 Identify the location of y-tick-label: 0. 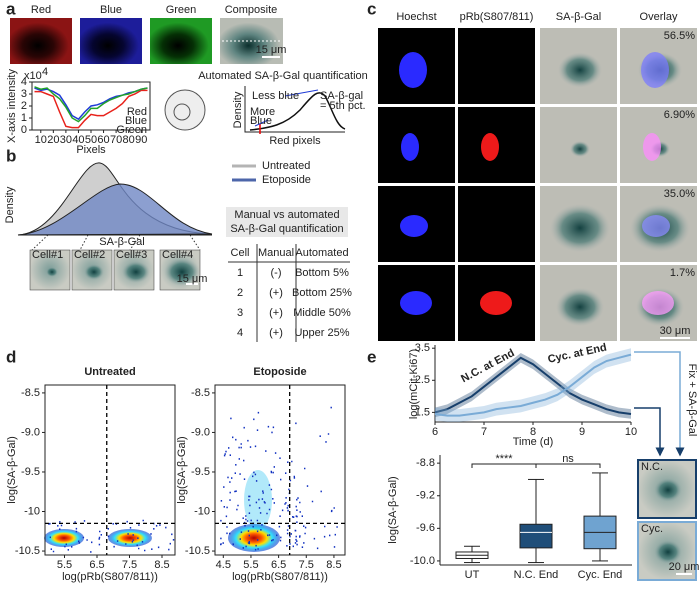
(24, 130).